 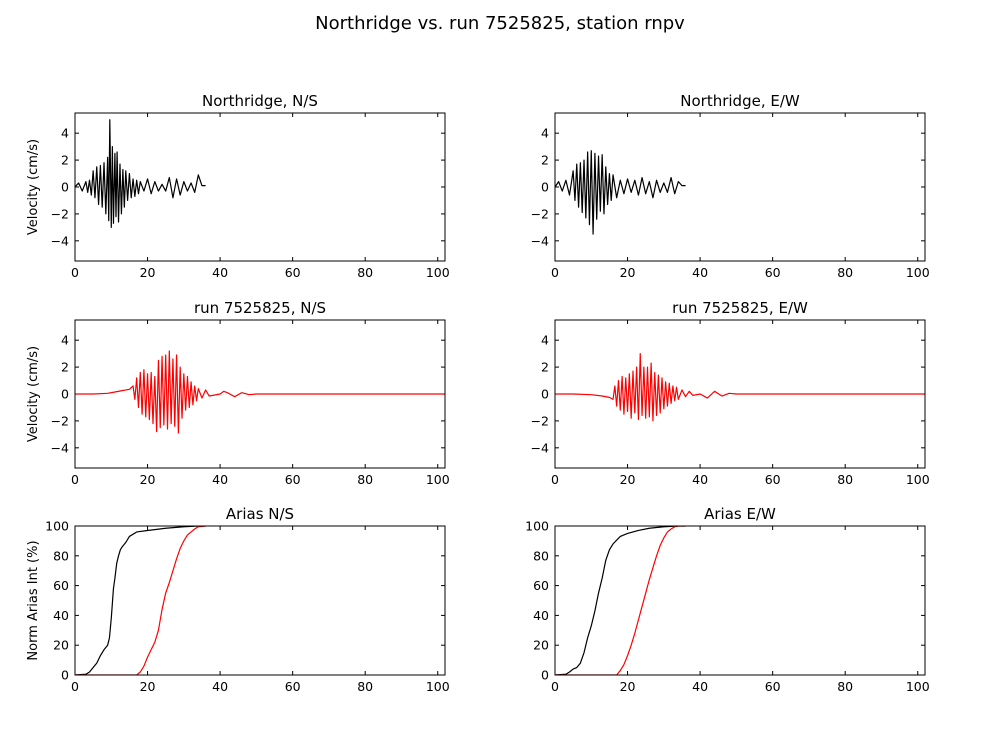 I want to click on subplot-title: Northridge, E/W, so click(x=740, y=101).